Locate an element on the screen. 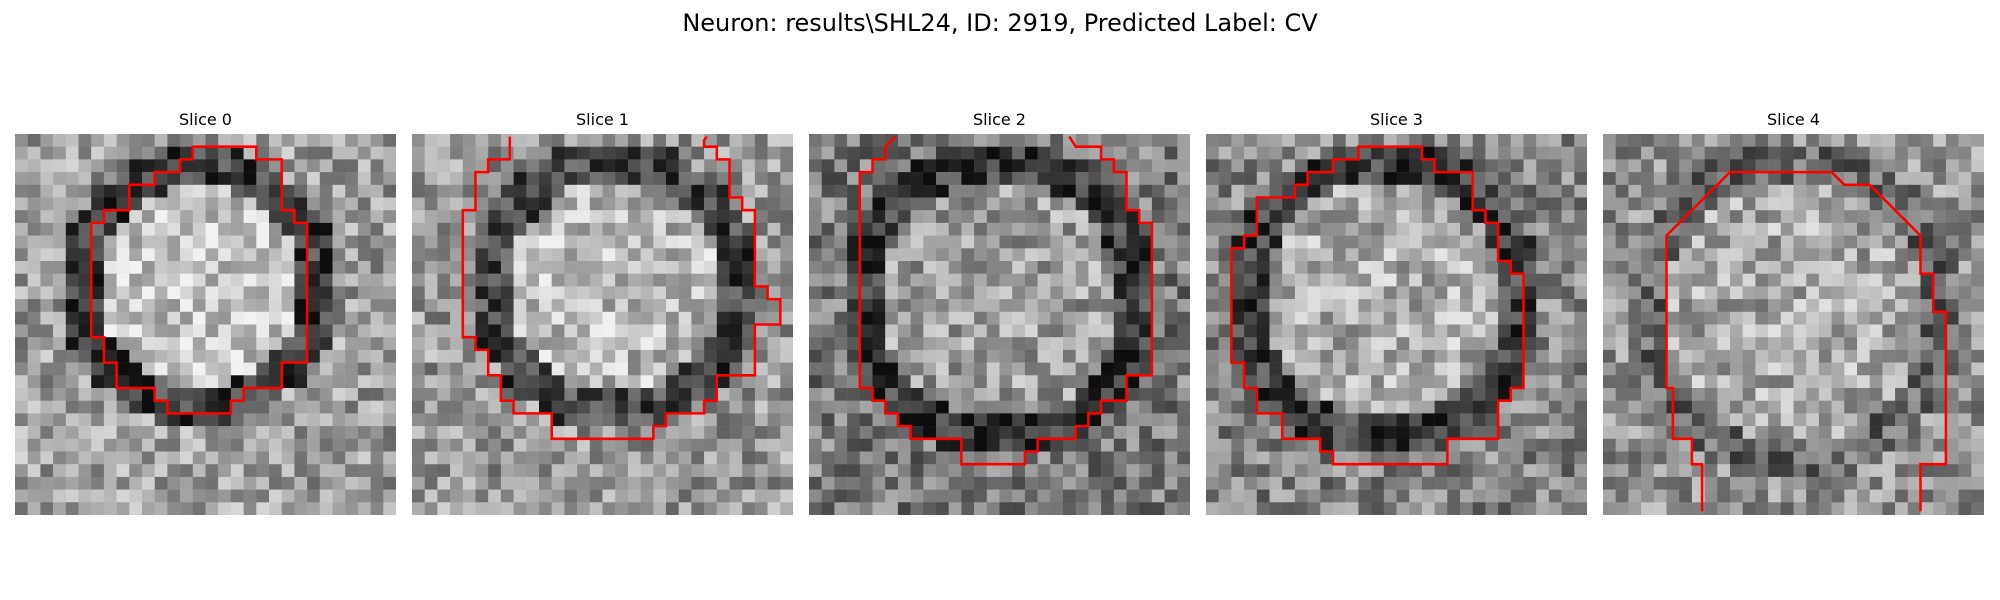 Image resolution: width=2000 pixels, height=600 pixels. slice-3-image is located at coordinates (1396, 324).